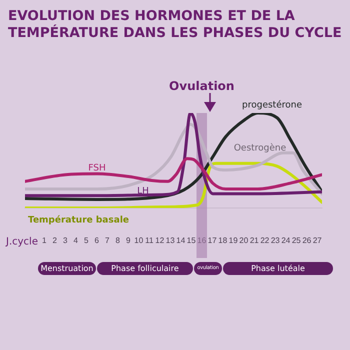 This screenshot has width=350, height=350. What do you see at coordinates (79, 220) in the screenshot?
I see `series-label: Température basale` at bounding box center [79, 220].